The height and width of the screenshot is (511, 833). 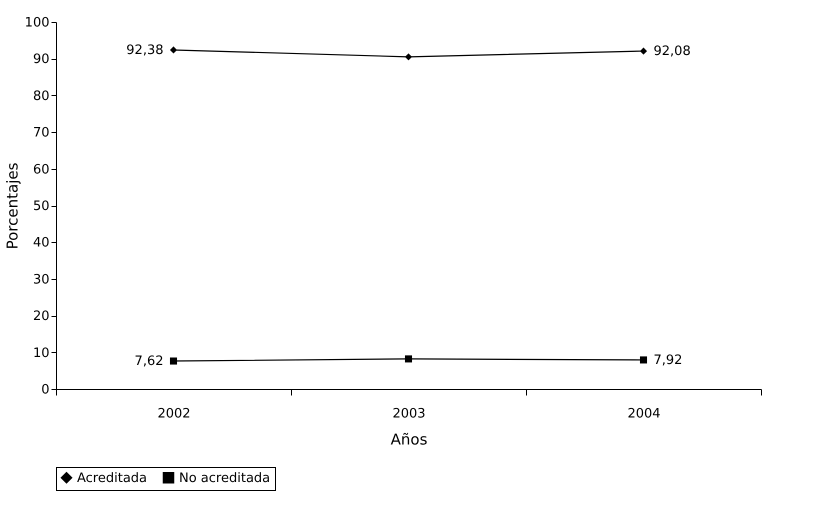 I want to click on x-tick-label: 2004, so click(x=644, y=414).